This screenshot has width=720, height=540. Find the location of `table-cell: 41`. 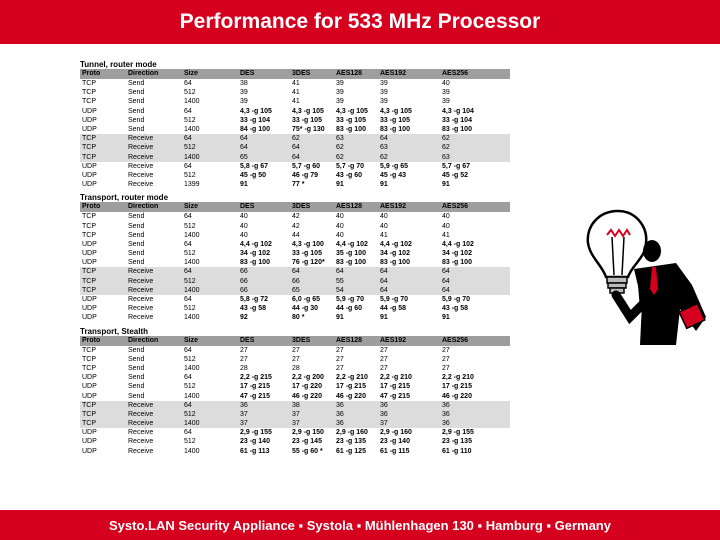

table-cell: 41 is located at coordinates (296, 93).